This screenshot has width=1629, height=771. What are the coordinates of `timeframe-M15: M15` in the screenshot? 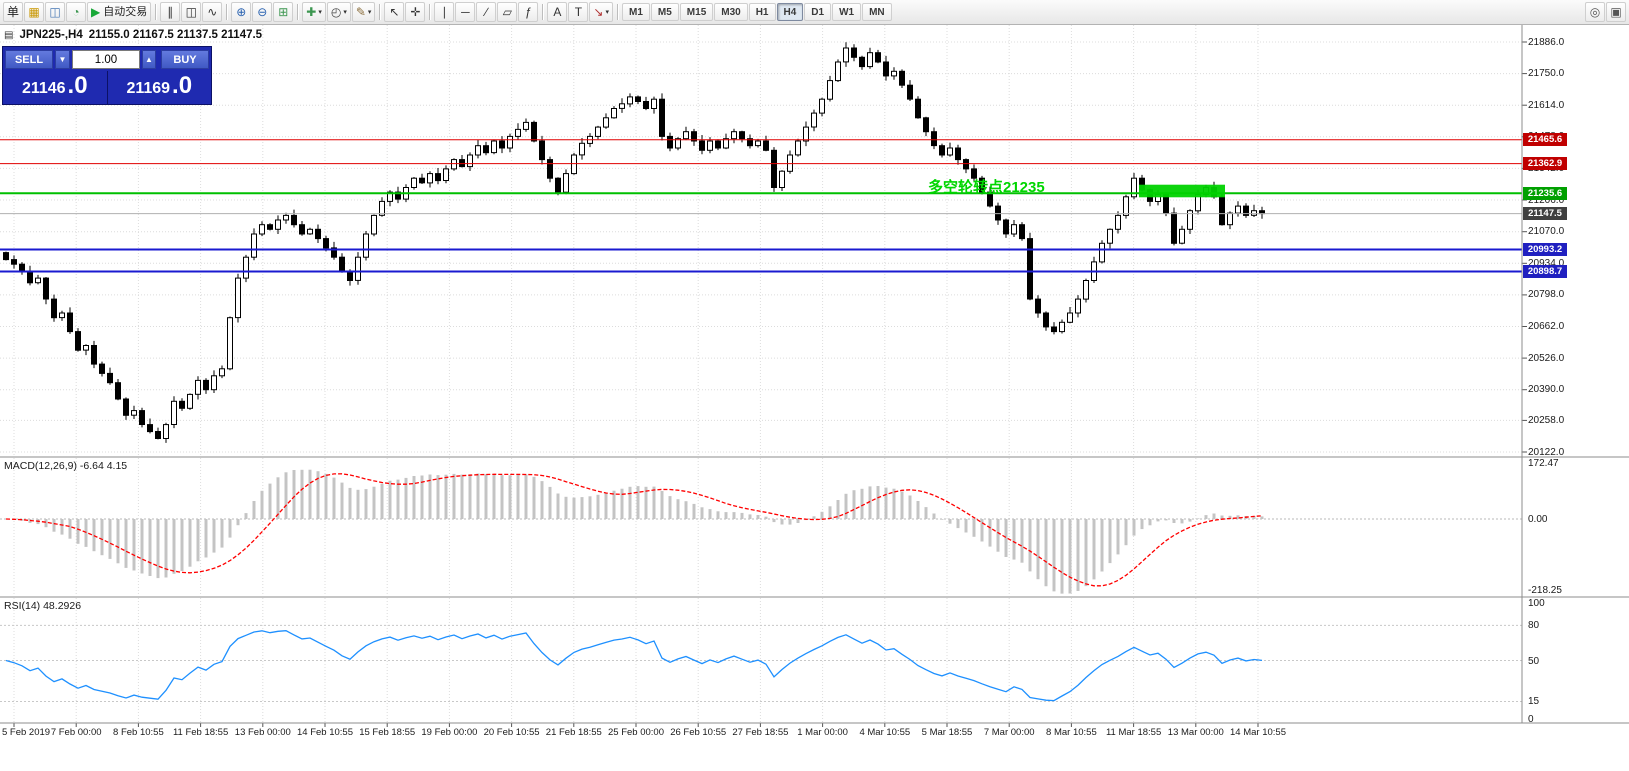 It's located at (696, 12).